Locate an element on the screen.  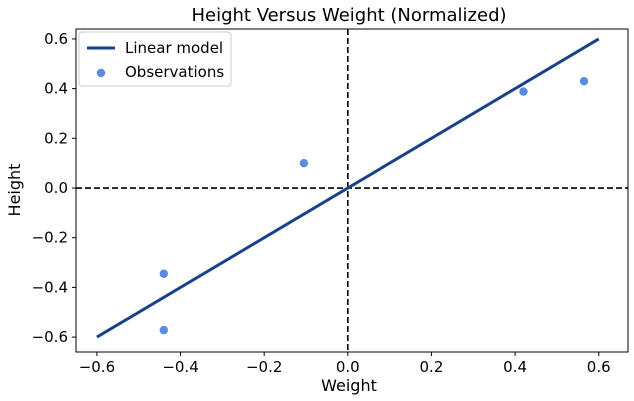
y-tick-label: 0.0 is located at coordinates (56, 188).